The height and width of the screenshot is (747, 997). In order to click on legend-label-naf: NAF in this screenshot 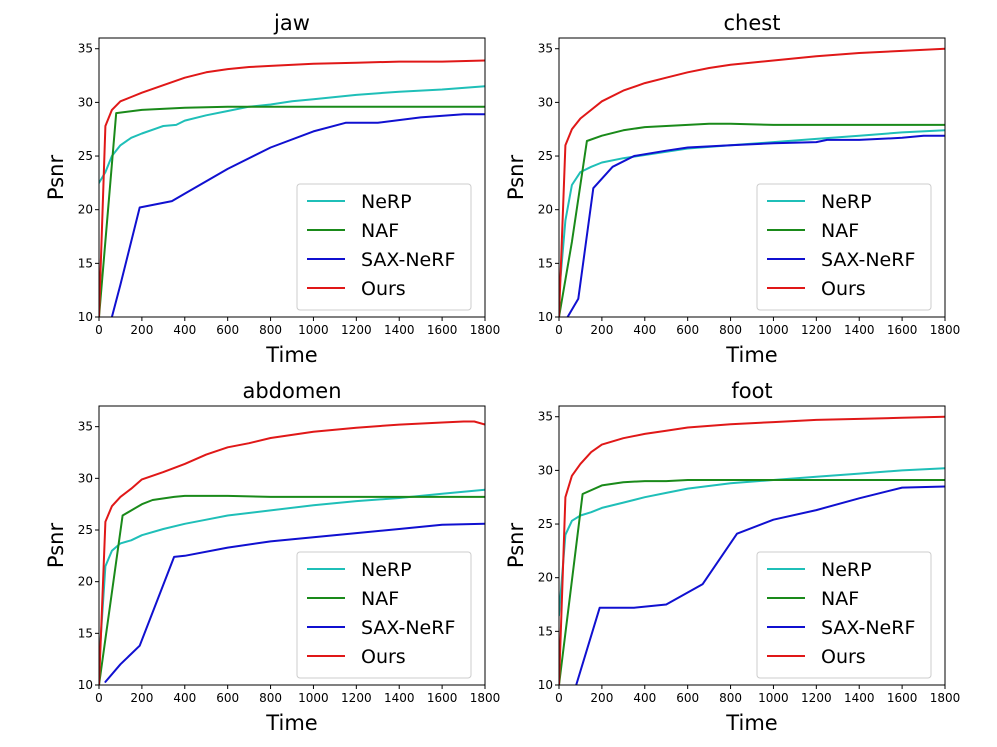, I will do `click(380, 599)`.